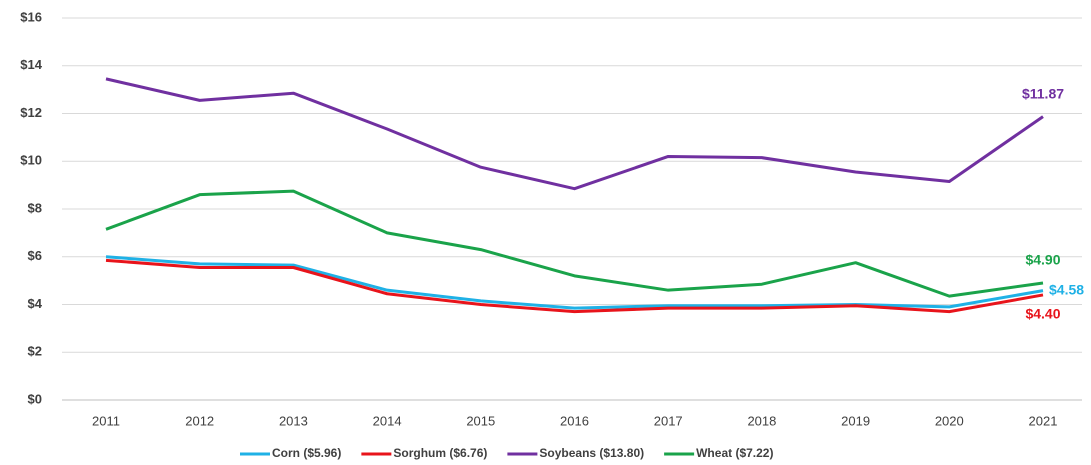  What do you see at coordinates (949, 420) in the screenshot?
I see `x-tick-label: 2020` at bounding box center [949, 420].